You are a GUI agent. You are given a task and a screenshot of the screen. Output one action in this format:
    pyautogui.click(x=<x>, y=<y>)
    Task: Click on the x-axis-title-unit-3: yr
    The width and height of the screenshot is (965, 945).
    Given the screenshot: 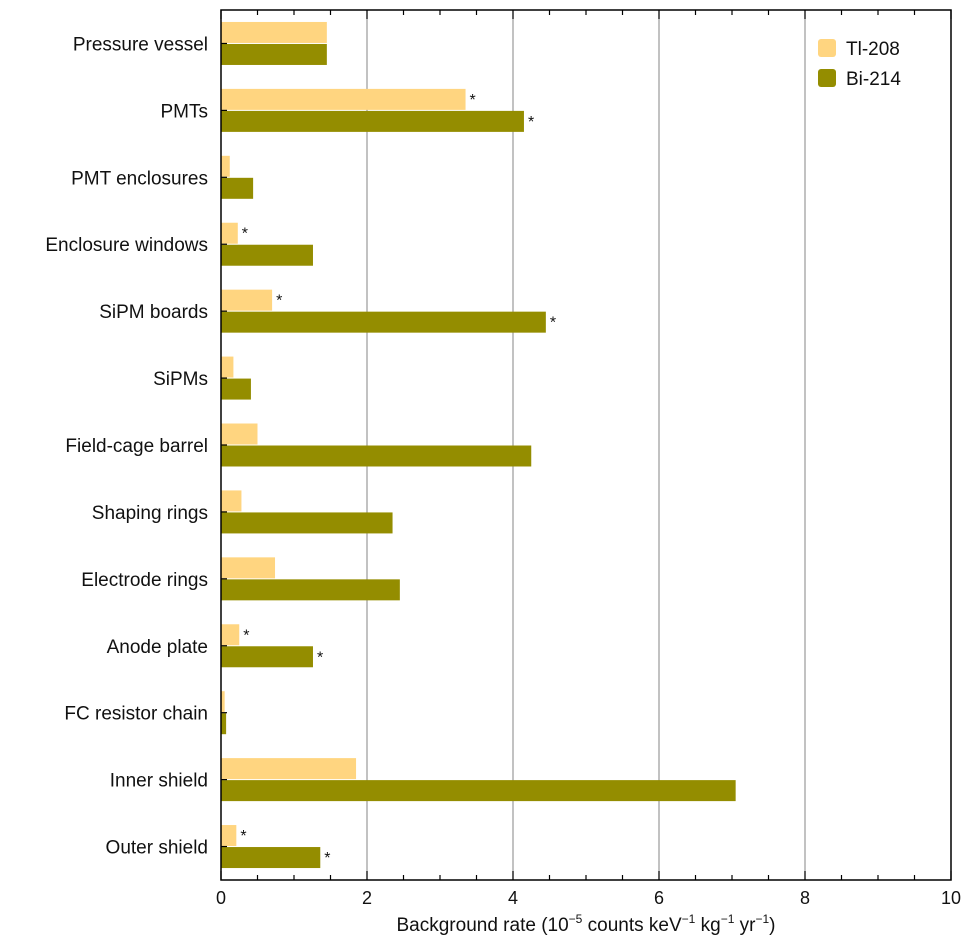 What is the action you would take?
    pyautogui.click(x=745, y=925)
    